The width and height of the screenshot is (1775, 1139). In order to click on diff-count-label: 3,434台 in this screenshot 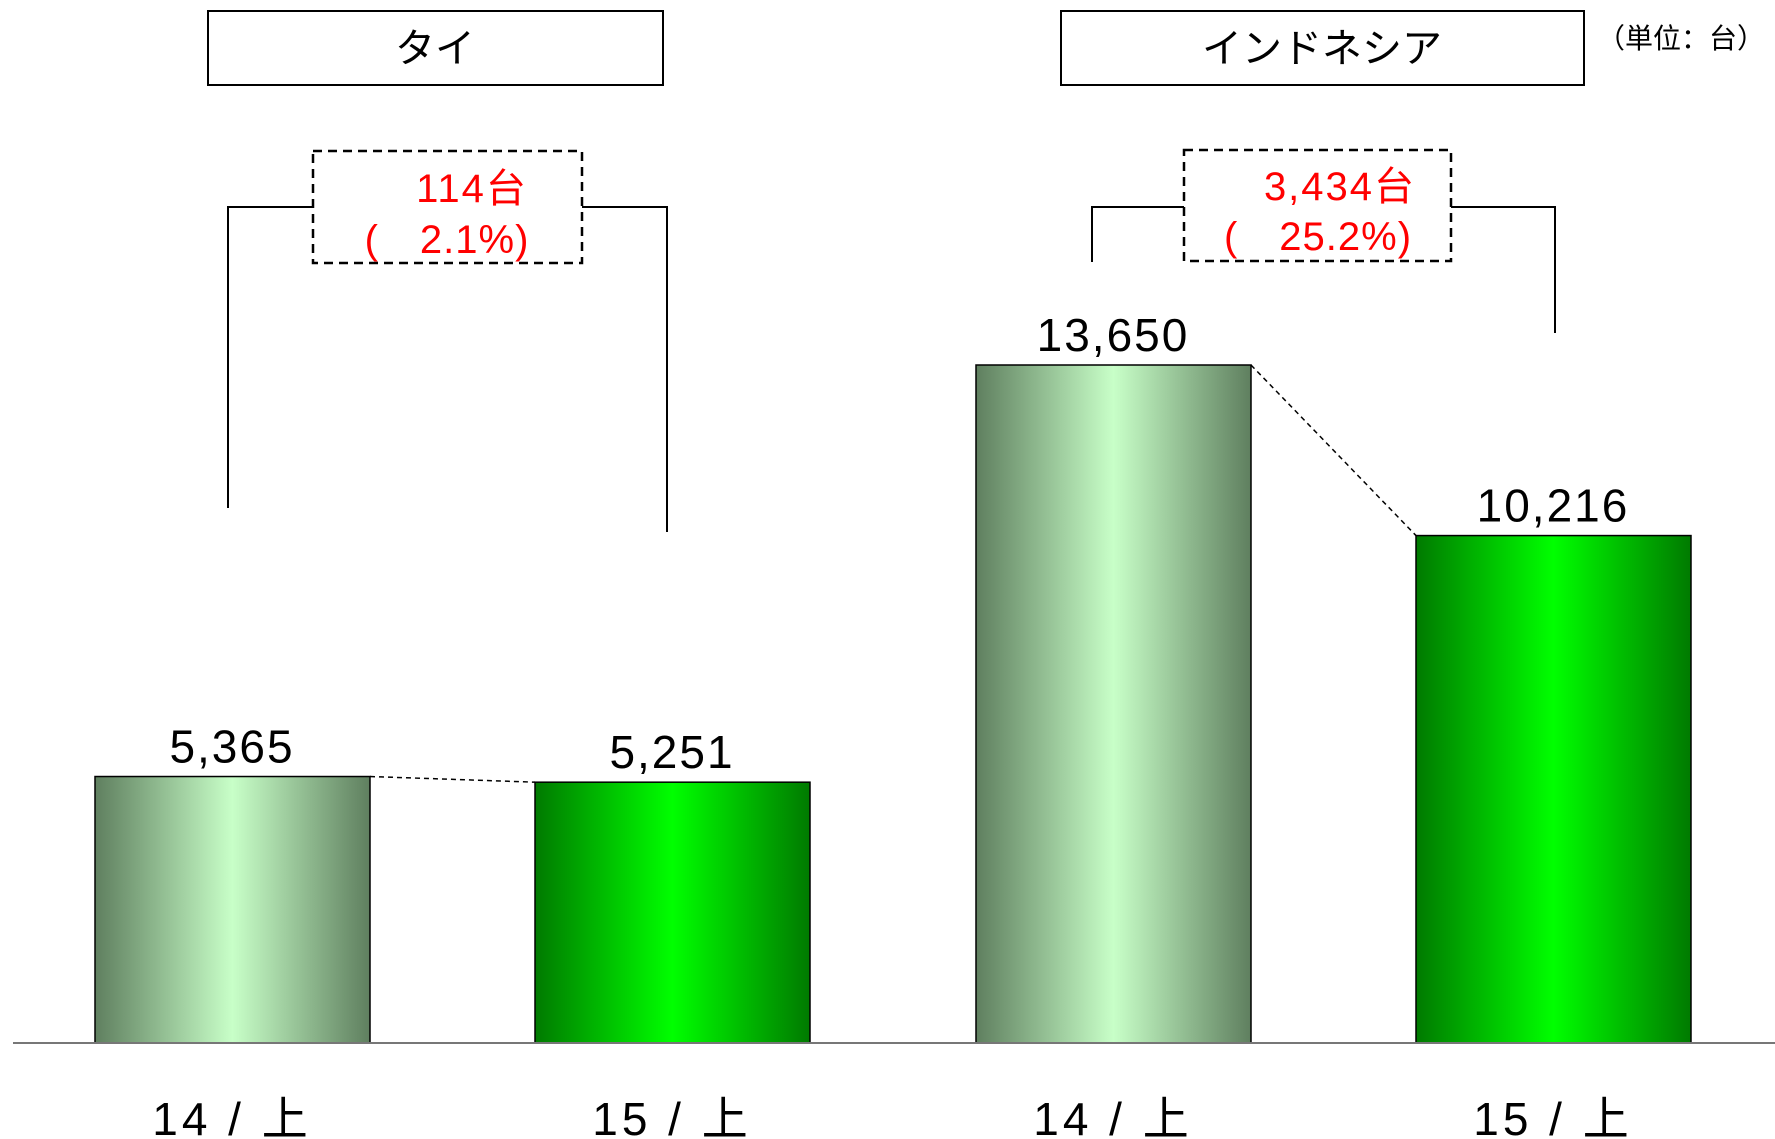, I will do `click(1340, 187)`.